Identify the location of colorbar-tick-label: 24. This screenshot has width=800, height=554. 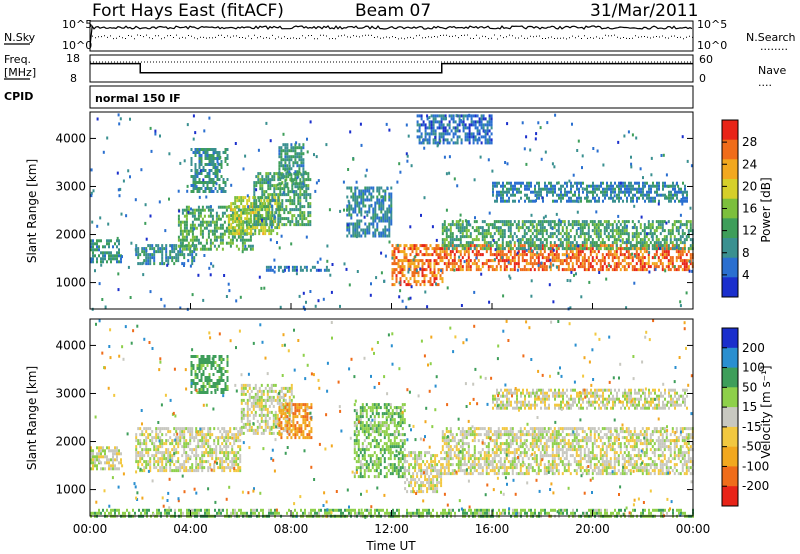
(749, 164).